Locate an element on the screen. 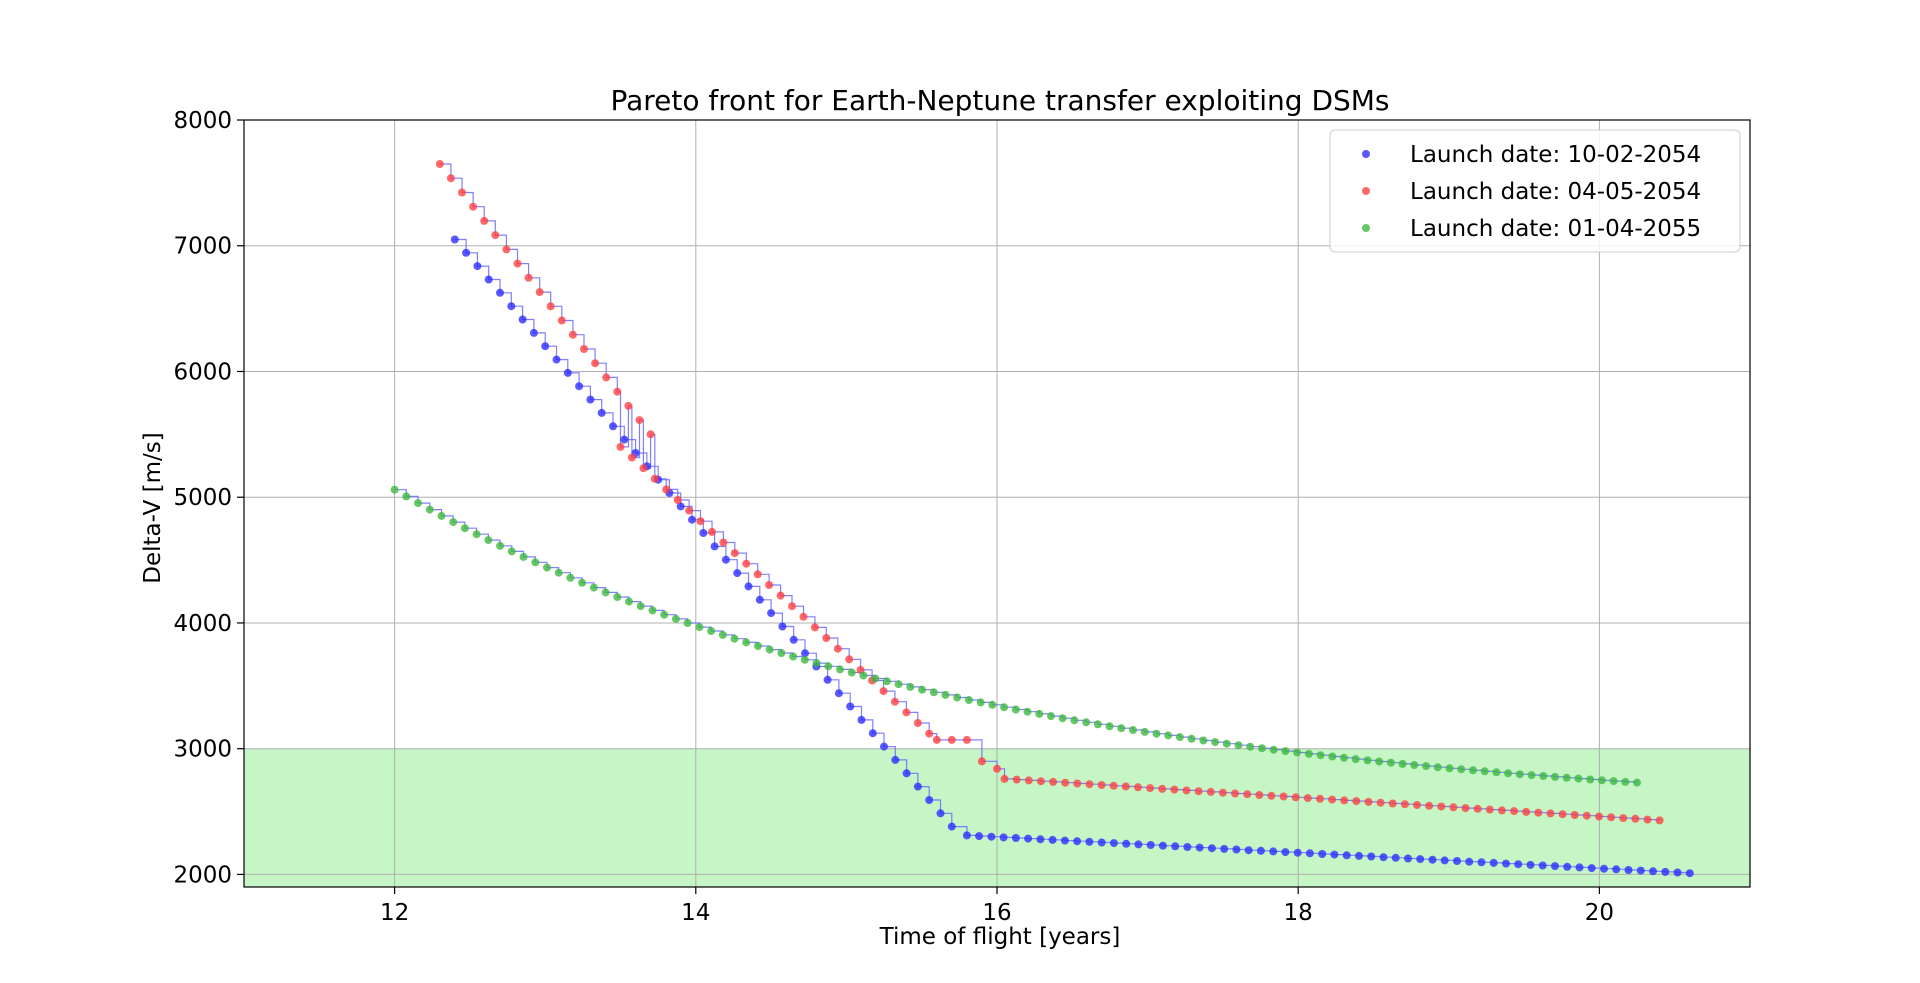  y-tick-label: 4000 is located at coordinates (202, 624).